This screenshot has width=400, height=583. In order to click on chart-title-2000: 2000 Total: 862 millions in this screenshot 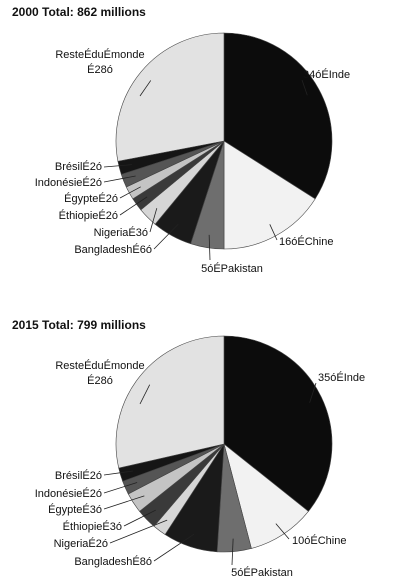, I will do `click(79, 12)`.